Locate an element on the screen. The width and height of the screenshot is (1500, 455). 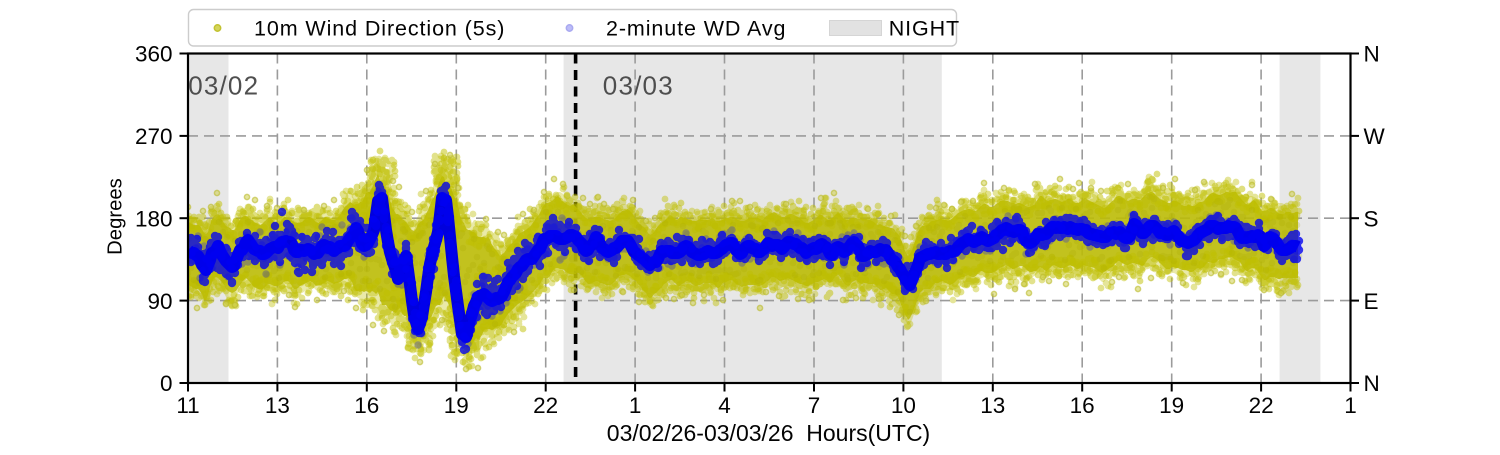
svg-text: 11 is located at coordinates (187, 405).